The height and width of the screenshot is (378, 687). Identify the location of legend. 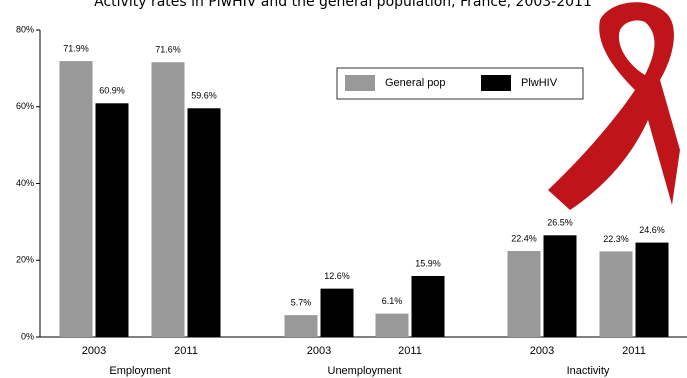
(460, 83).